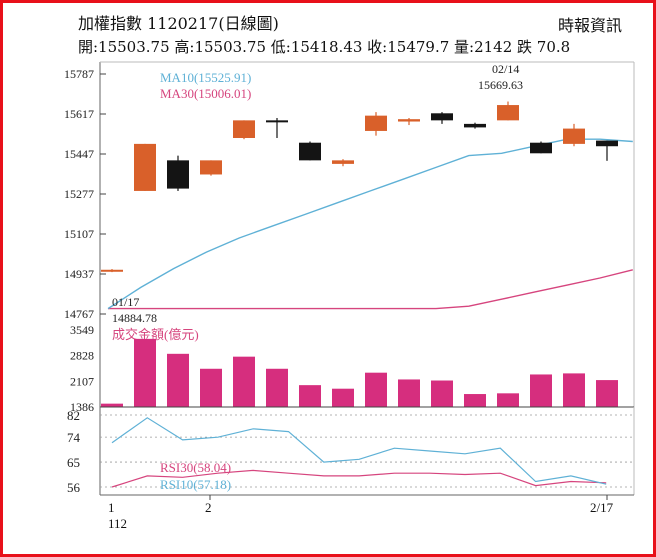 Image resolution: width=656 pixels, height=557 pixels. Describe the element at coordinates (82, 356) in the screenshot. I see `volume-tick-label: 2828` at that location.